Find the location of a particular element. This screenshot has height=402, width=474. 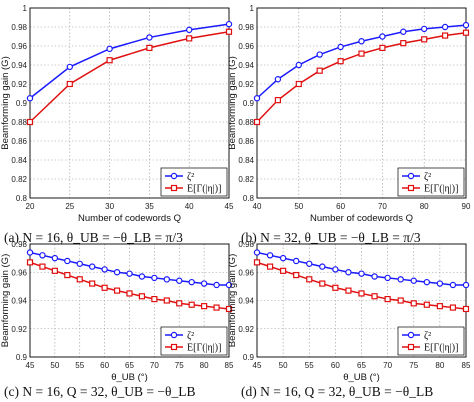

y-tick-label: 0.92 is located at coordinates (246, 329).